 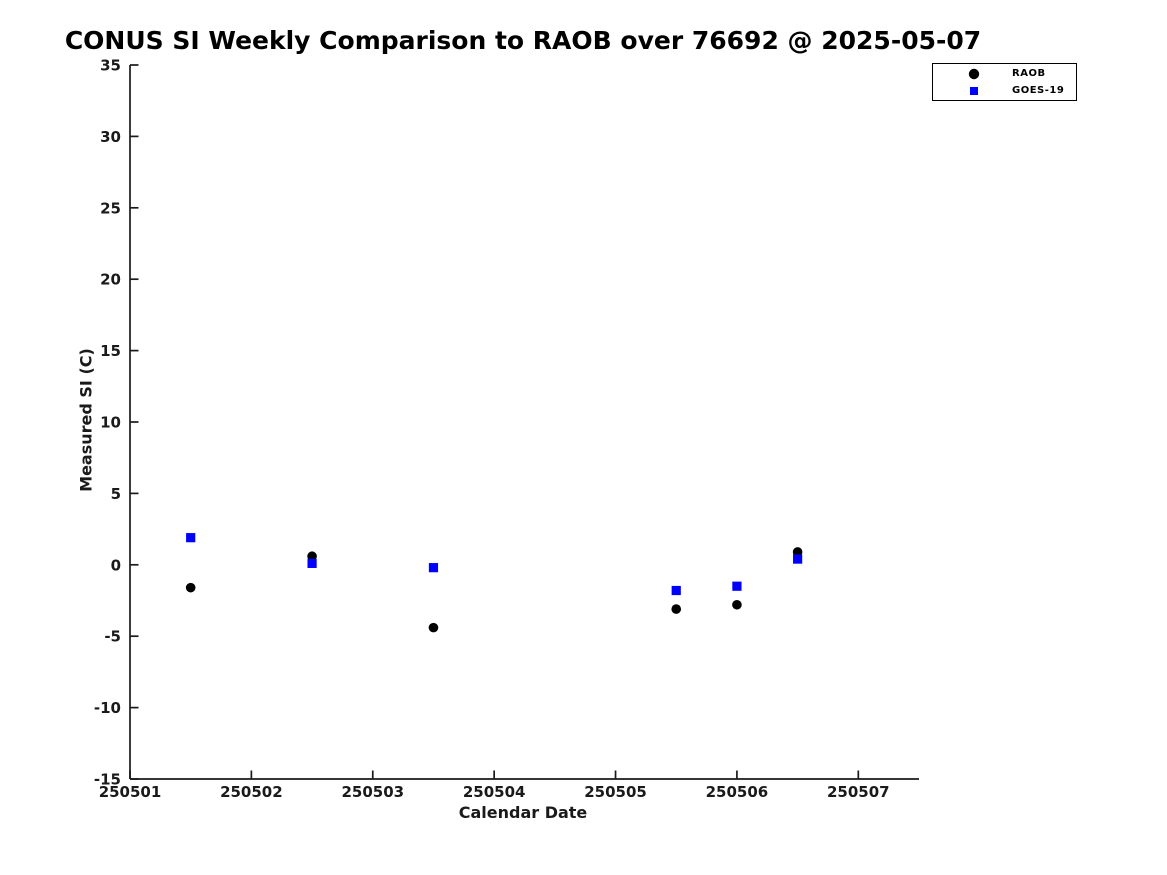 I want to click on x-tick-label: 250505, so click(x=615, y=792).